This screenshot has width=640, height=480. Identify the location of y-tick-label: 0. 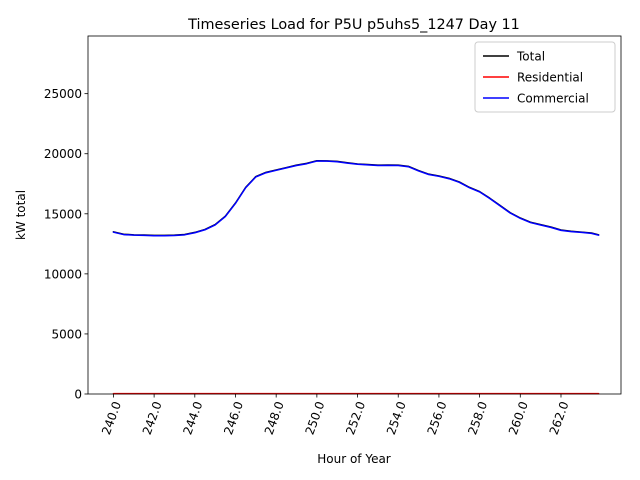
(78, 395).